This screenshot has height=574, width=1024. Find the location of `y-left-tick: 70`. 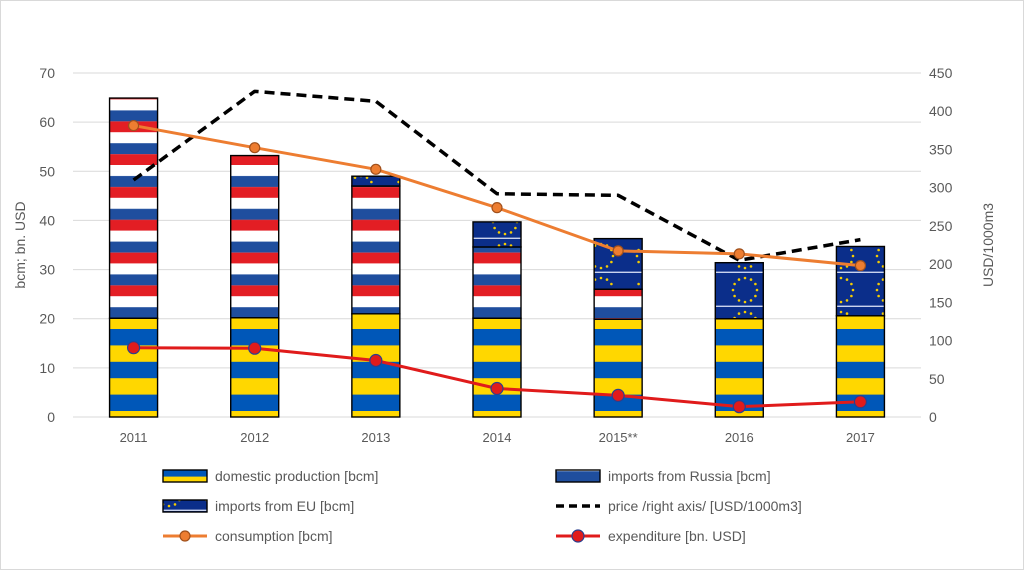

y-left-tick: 70 is located at coordinates (47, 73).